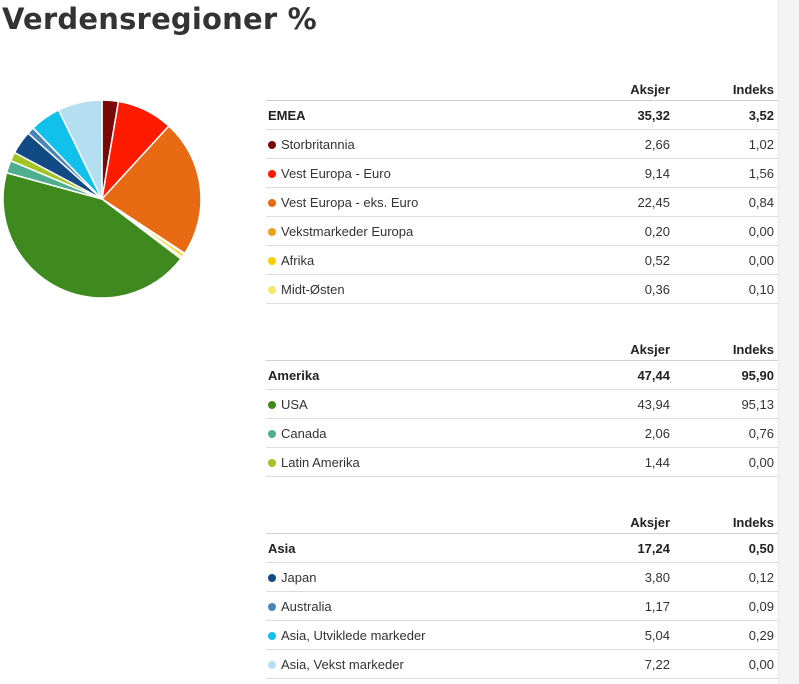 Image resolution: width=799 pixels, height=684 pixels. Describe the element at coordinates (522, 231) in the screenshot. I see `table-row: Vekstmarkeder Europa 0,20 0,00` at that location.